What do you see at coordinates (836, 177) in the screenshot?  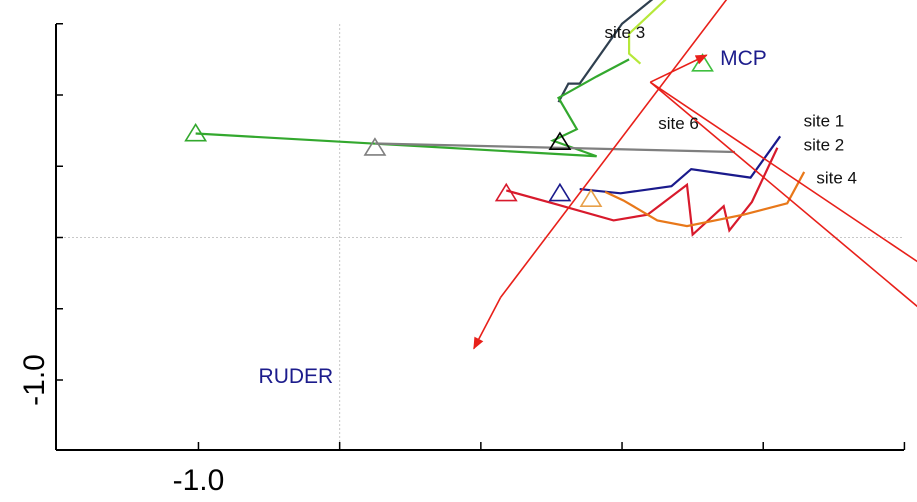 I see `site-label: site 4` at bounding box center [836, 177].